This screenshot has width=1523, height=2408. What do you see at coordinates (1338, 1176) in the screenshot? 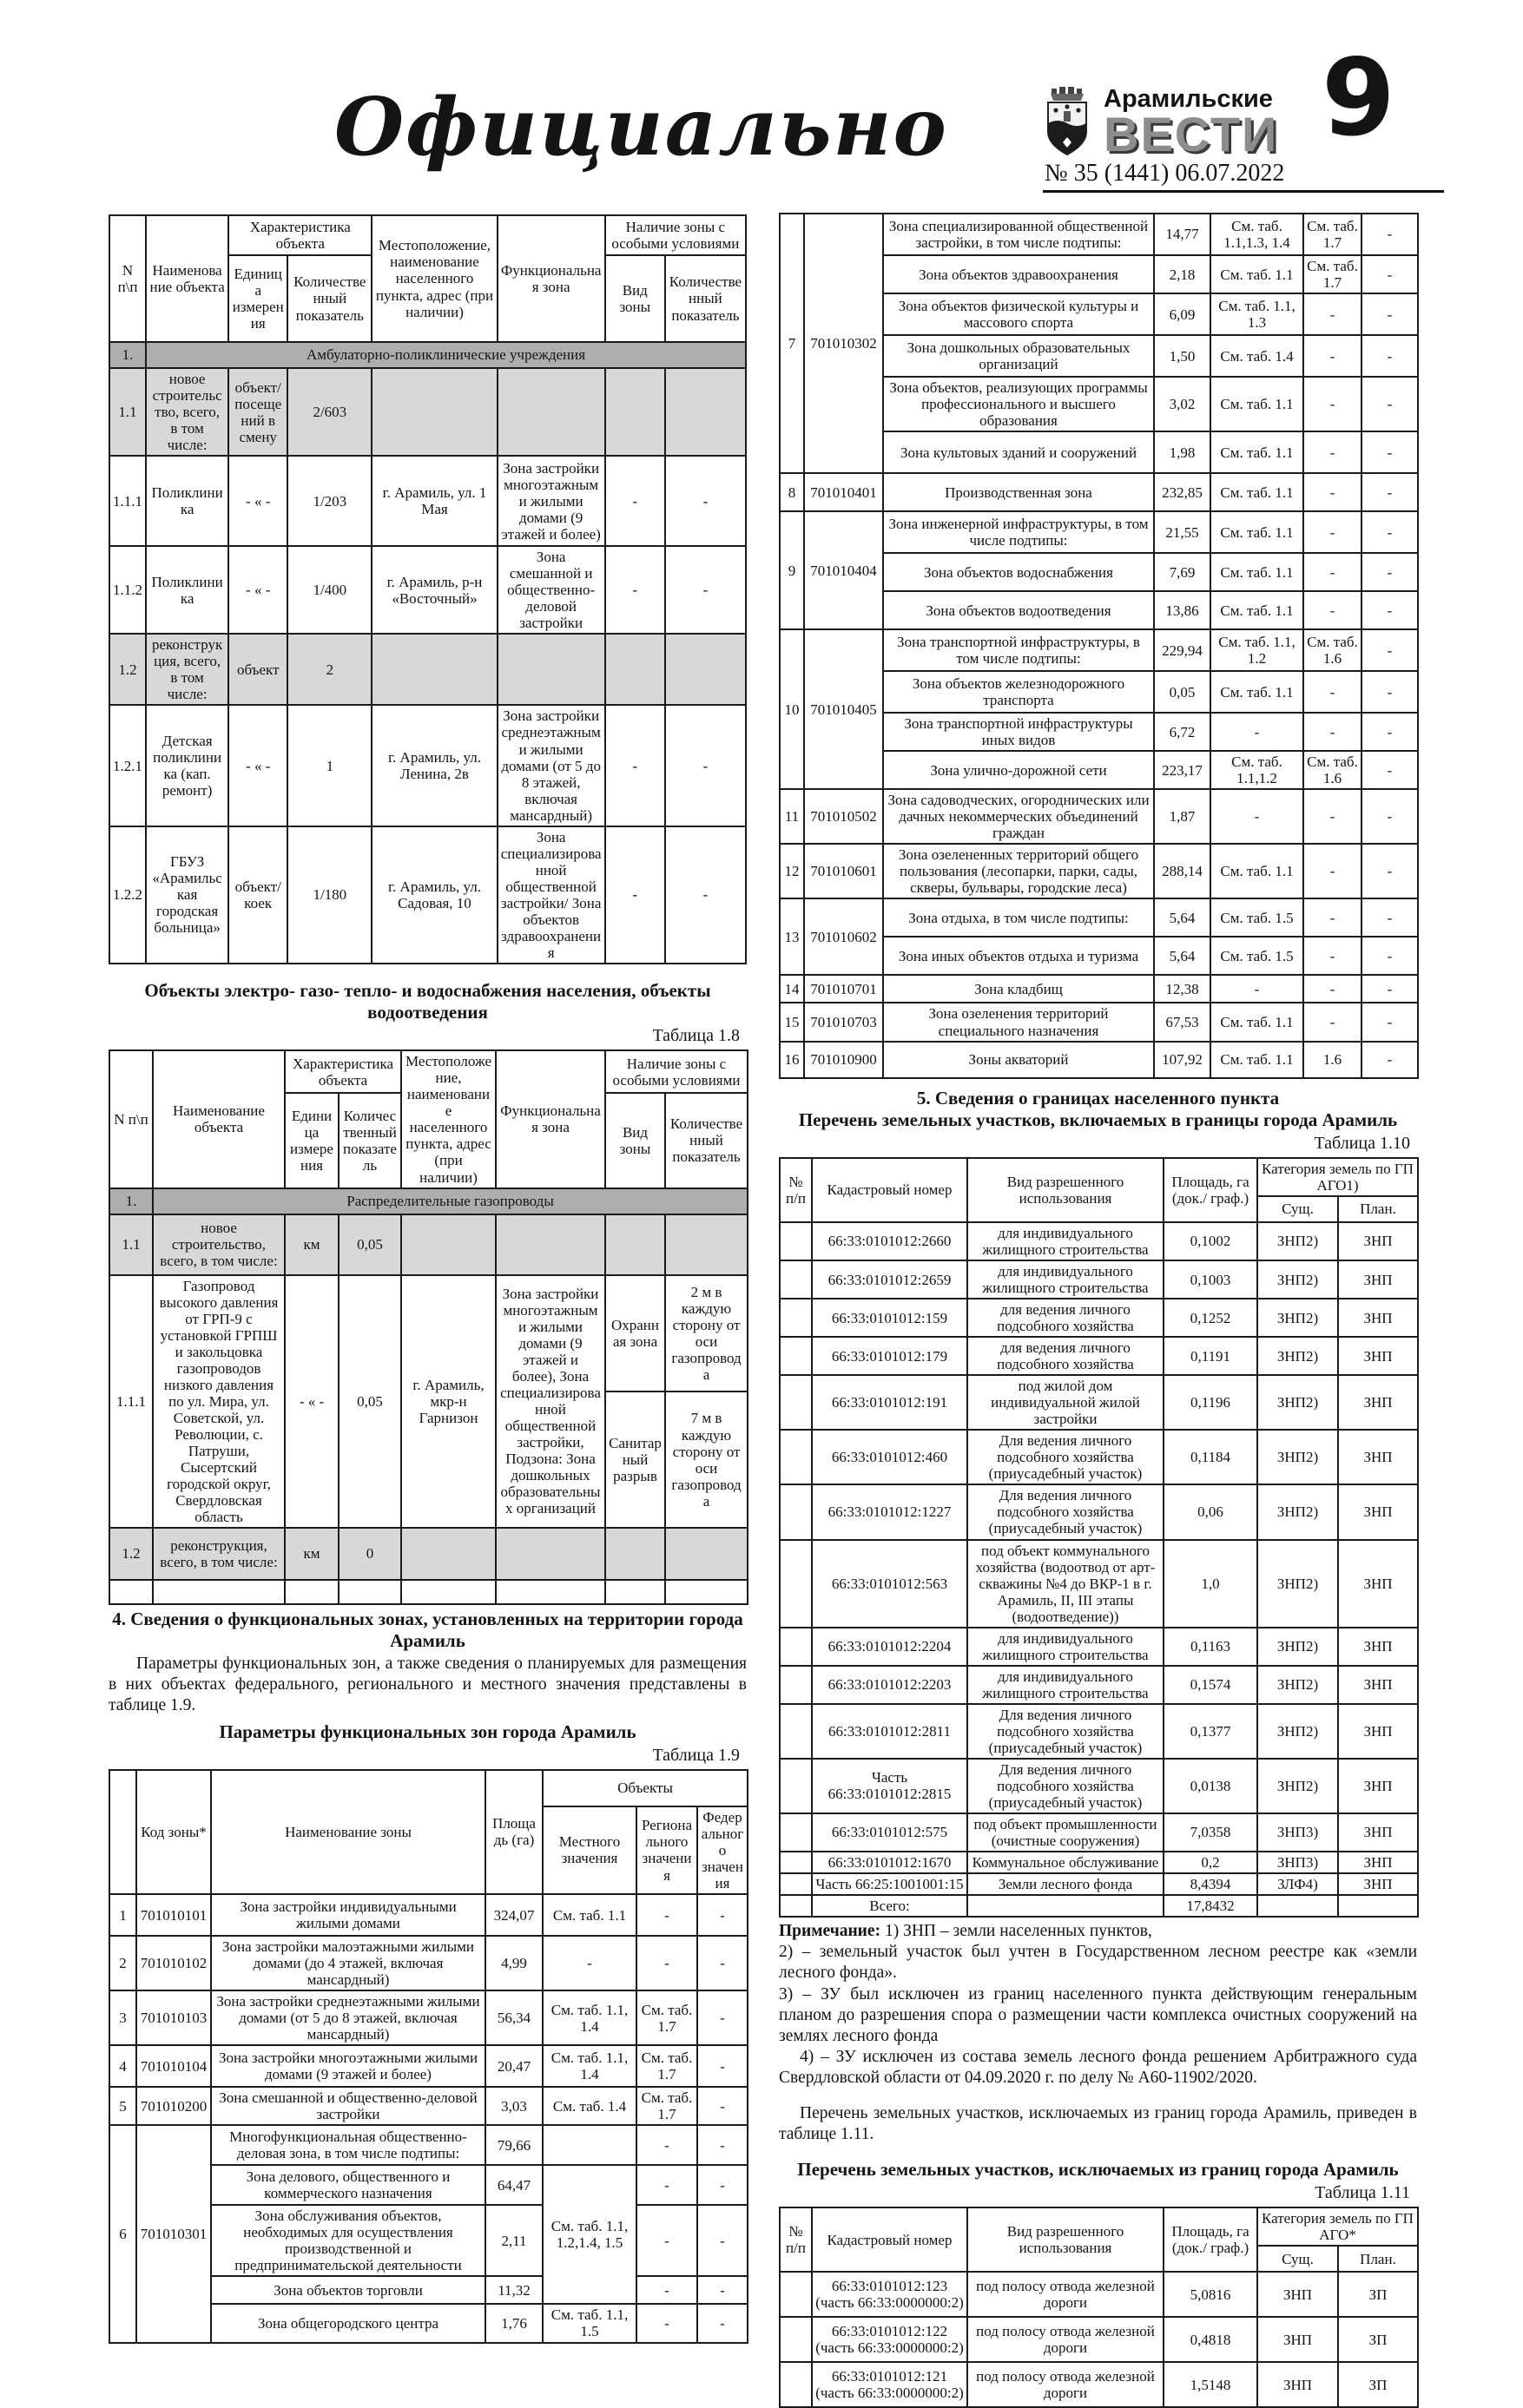
I see `table-cell: Категория земель по ГП АГО1)` at bounding box center [1338, 1176].